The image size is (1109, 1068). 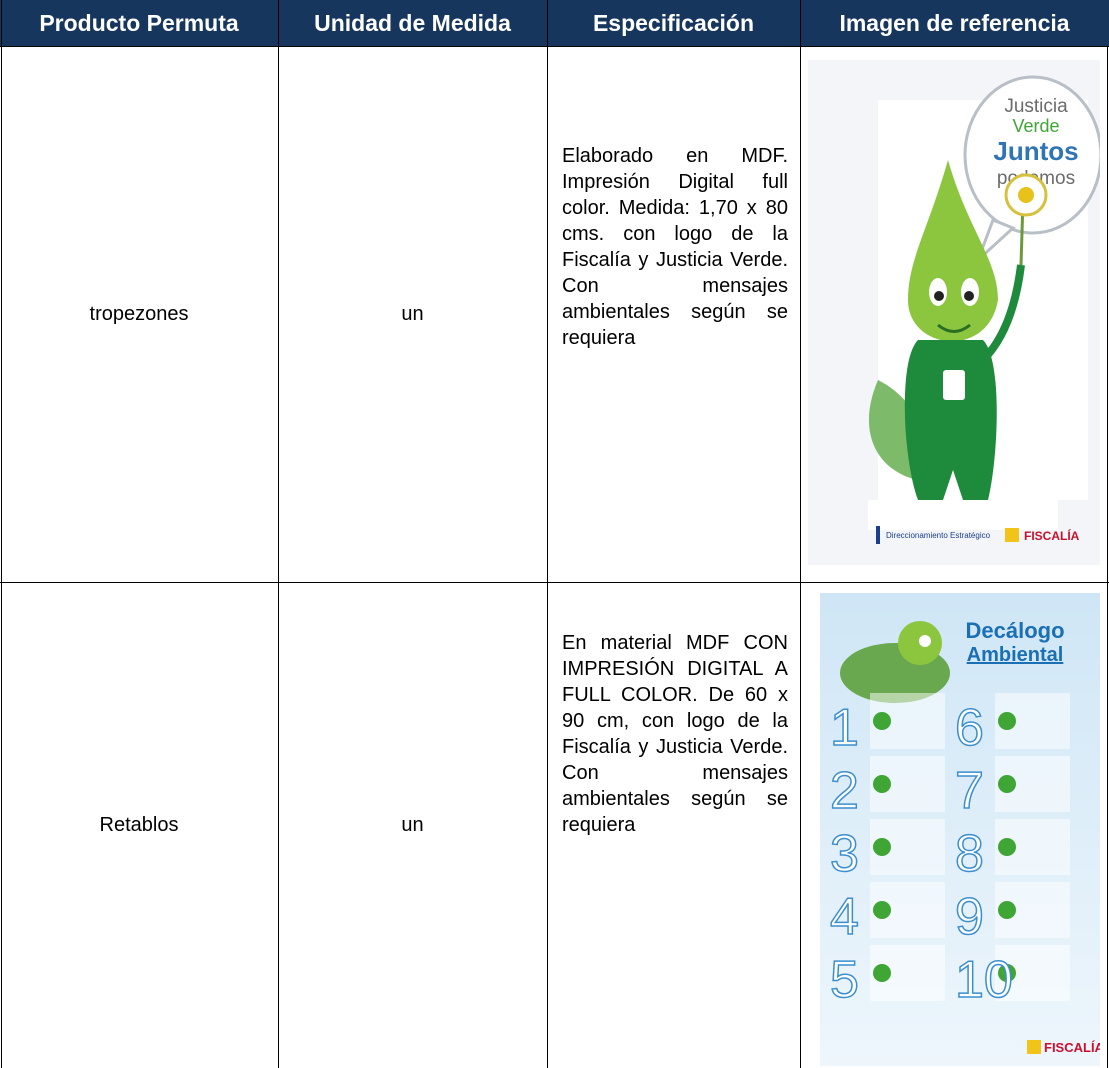 What do you see at coordinates (412, 23) in the screenshot?
I see `header-cell: Unidad de Medida` at bounding box center [412, 23].